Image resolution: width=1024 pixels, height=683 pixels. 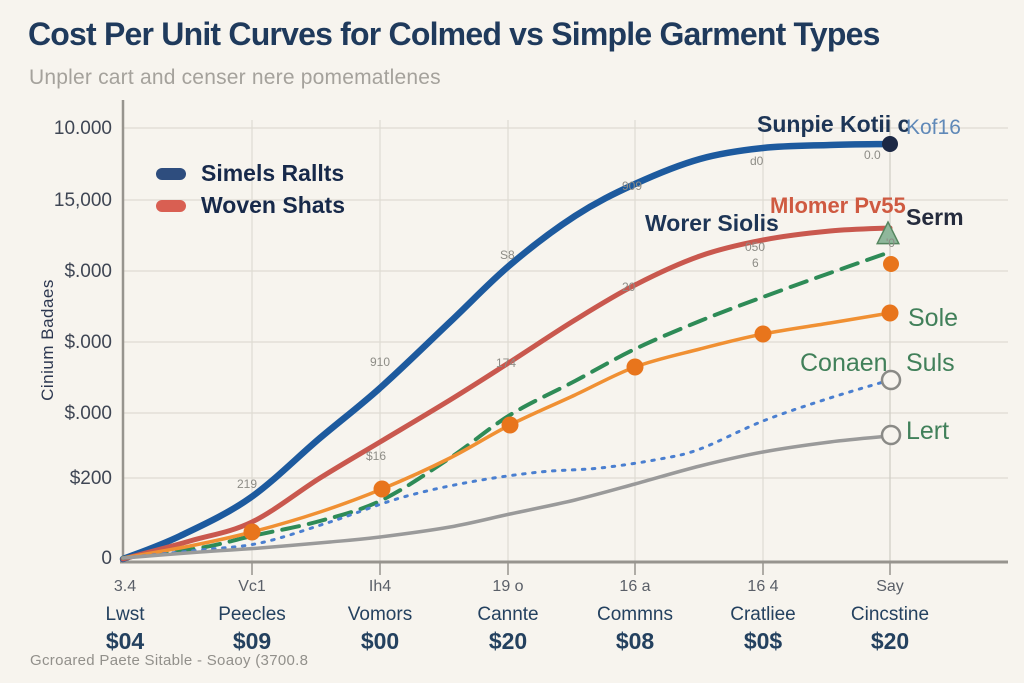 I want to click on data-point-label: d0, so click(x=757, y=161).